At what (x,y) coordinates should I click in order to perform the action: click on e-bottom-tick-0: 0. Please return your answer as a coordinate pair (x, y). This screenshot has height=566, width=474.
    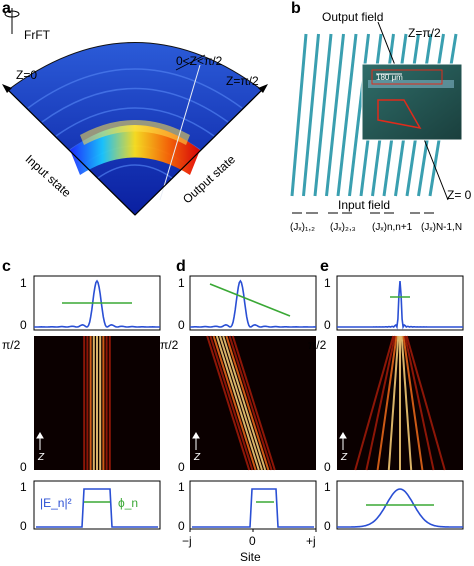
    Looking at the image, I should click on (327, 526).